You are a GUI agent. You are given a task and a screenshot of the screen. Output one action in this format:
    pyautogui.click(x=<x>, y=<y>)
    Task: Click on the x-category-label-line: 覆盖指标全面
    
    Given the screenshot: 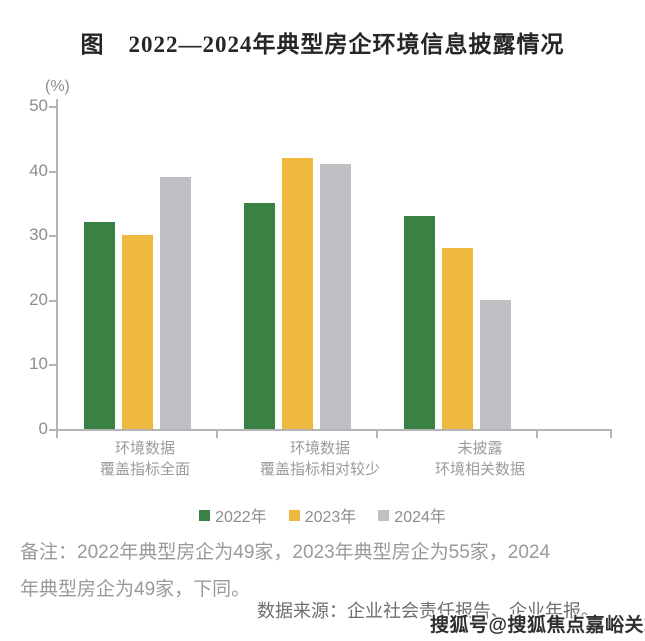 What is the action you would take?
    pyautogui.click(x=144, y=469)
    